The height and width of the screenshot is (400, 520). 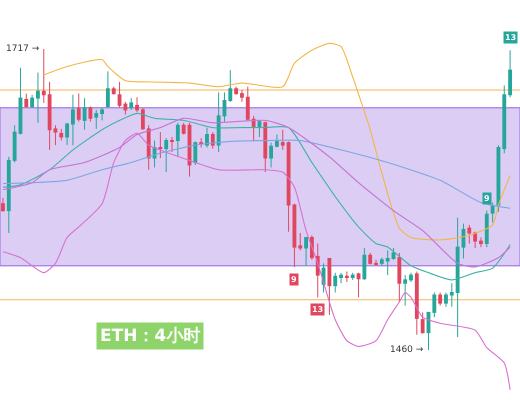 I want to click on annotation: 1460 →, so click(x=407, y=350).